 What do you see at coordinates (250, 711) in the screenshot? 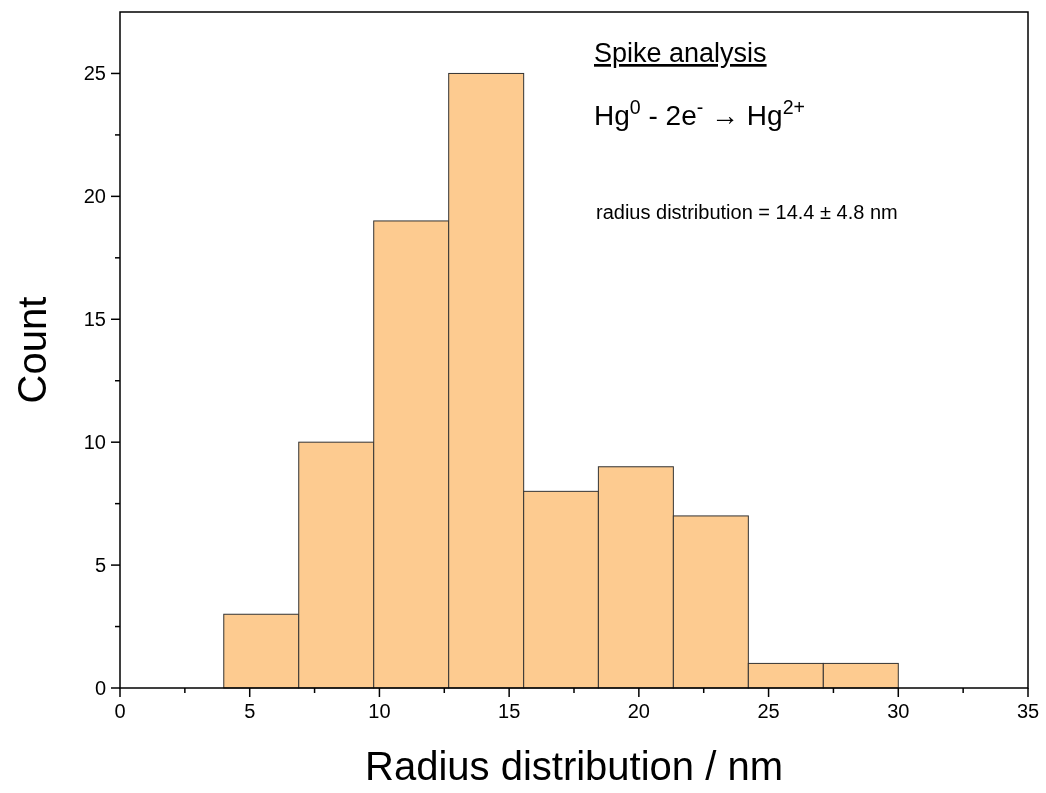
I see `x-tick-label: 5` at bounding box center [250, 711].